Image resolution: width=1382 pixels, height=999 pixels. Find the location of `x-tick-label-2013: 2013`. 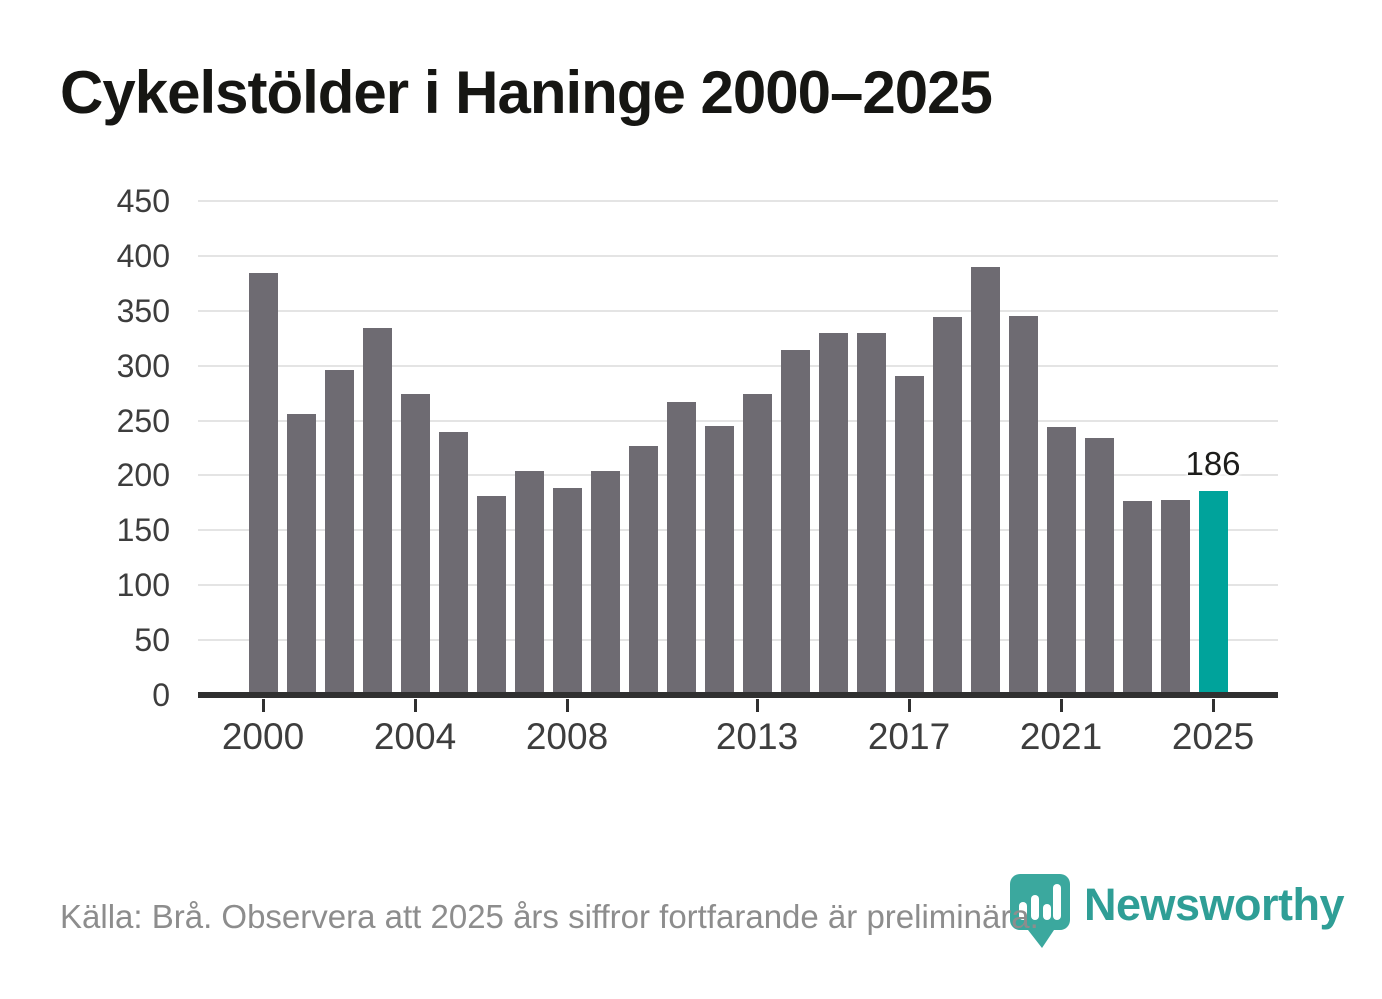

x-tick-label-2013: 2013 is located at coordinates (757, 736).